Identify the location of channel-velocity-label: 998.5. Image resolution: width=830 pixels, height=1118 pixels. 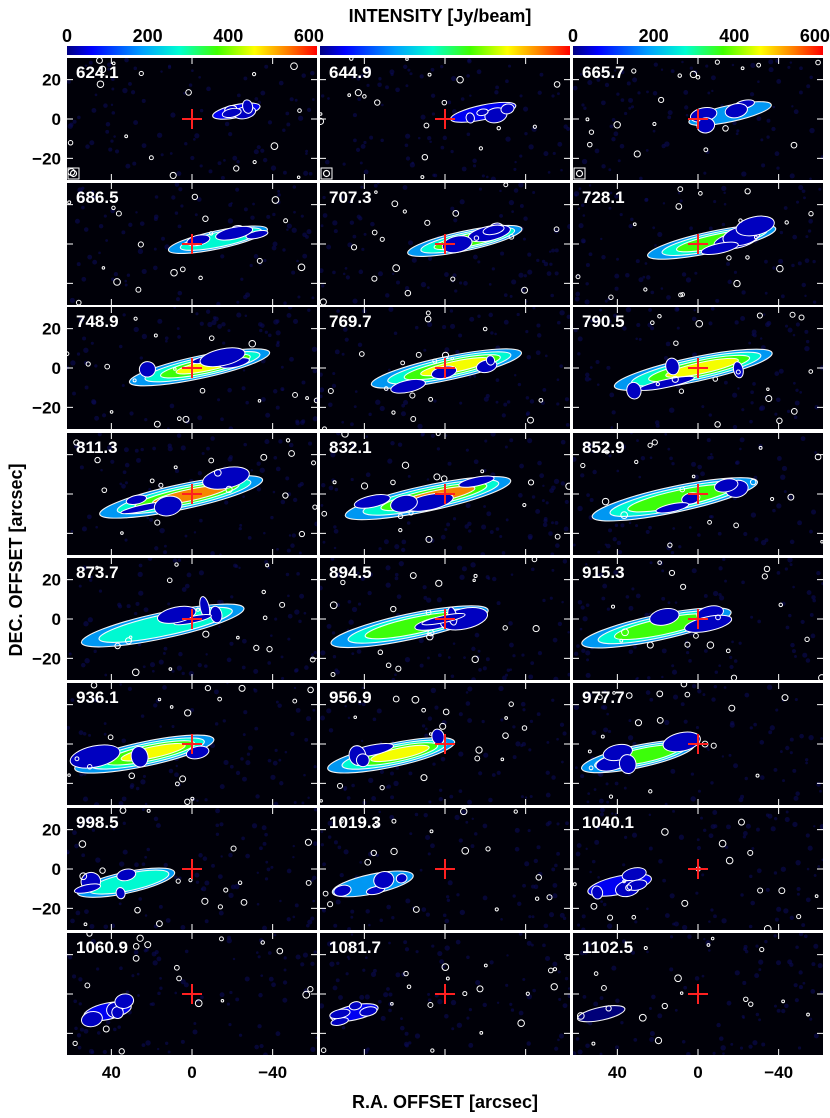
(97, 822).